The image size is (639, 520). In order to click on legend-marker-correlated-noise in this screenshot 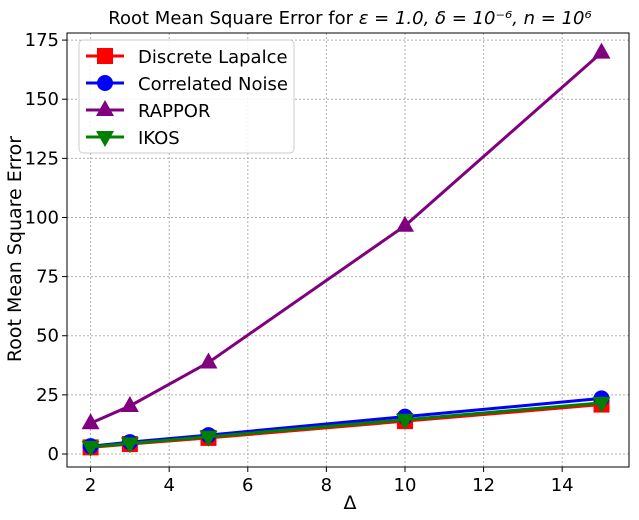, I will do `click(105, 83)`.